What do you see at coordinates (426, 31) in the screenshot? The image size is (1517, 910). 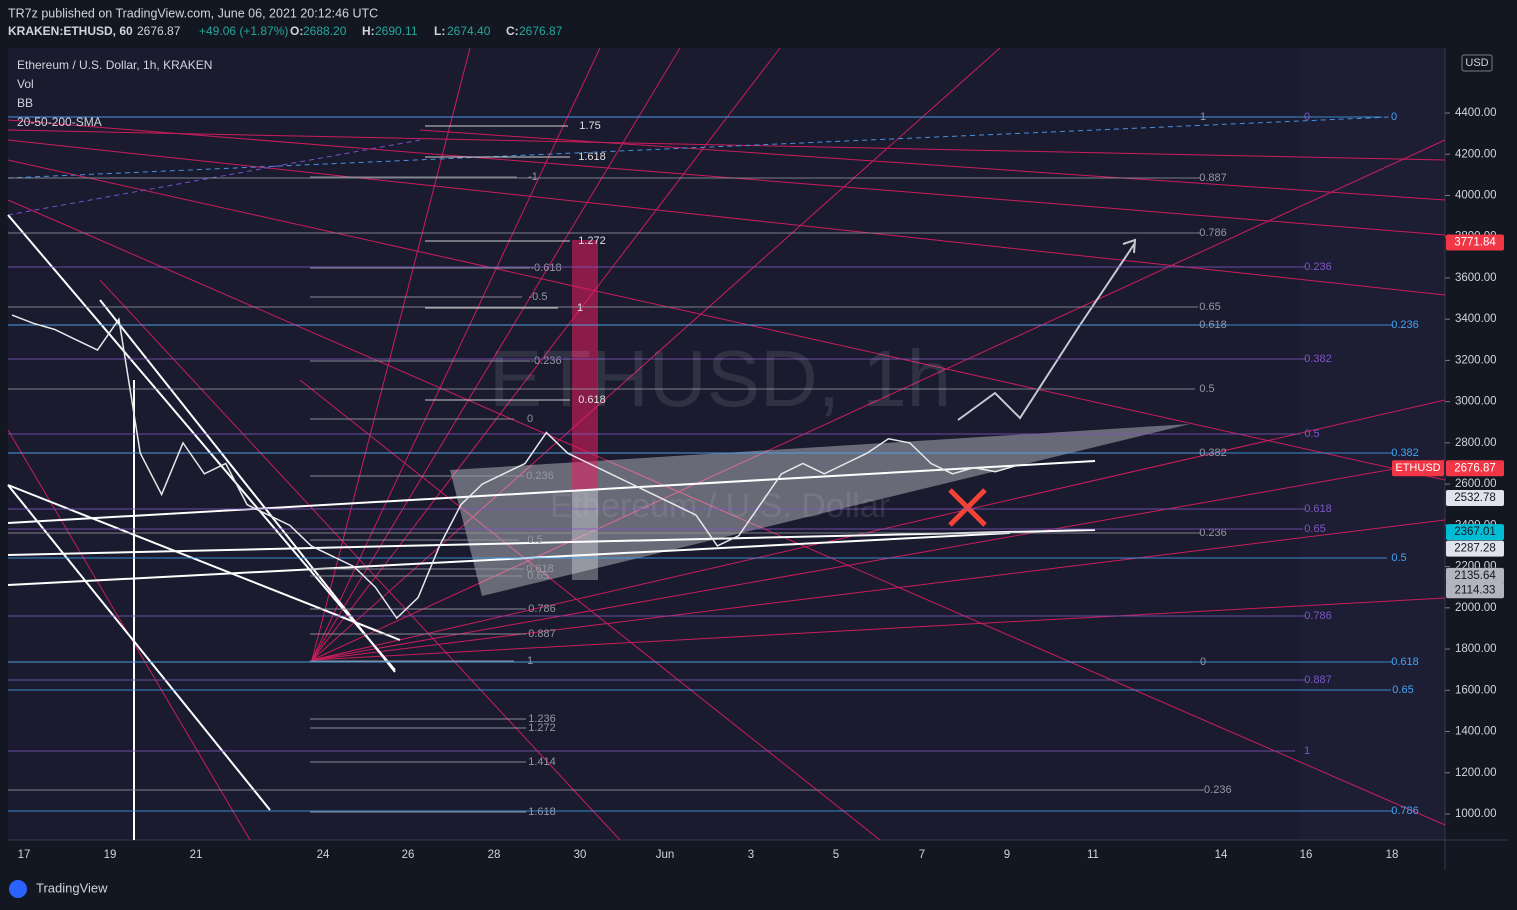 I see `ohlc: O: 2688.20 H: 2690.11 L: 2674.40 C: 2676.87` at bounding box center [426, 31].